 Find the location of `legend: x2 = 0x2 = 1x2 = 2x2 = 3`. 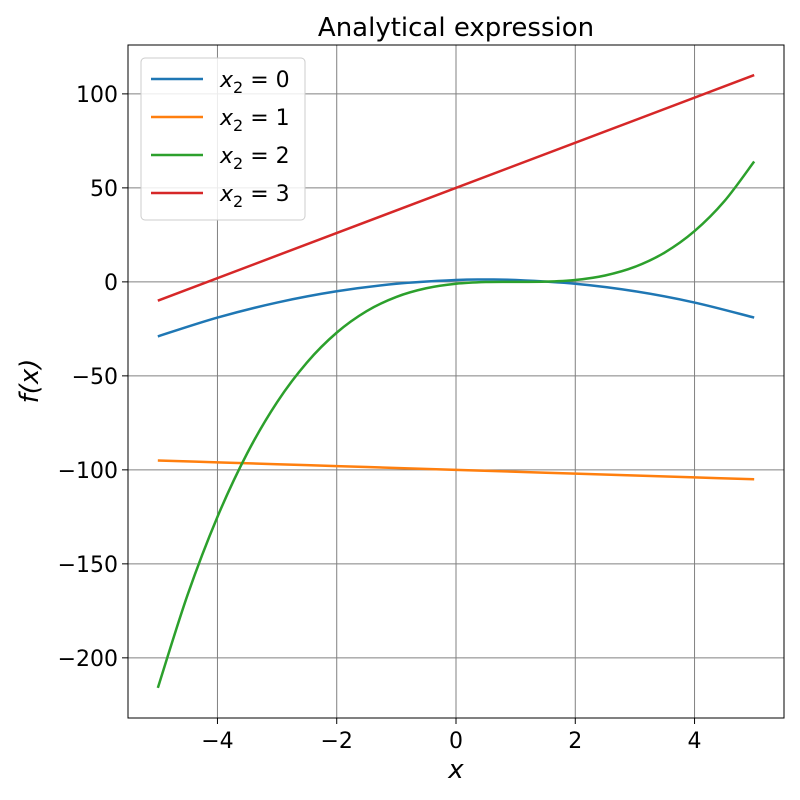

legend: x2 = 0x2 = 1x2 = 2x2 = 3 is located at coordinates (223, 139).